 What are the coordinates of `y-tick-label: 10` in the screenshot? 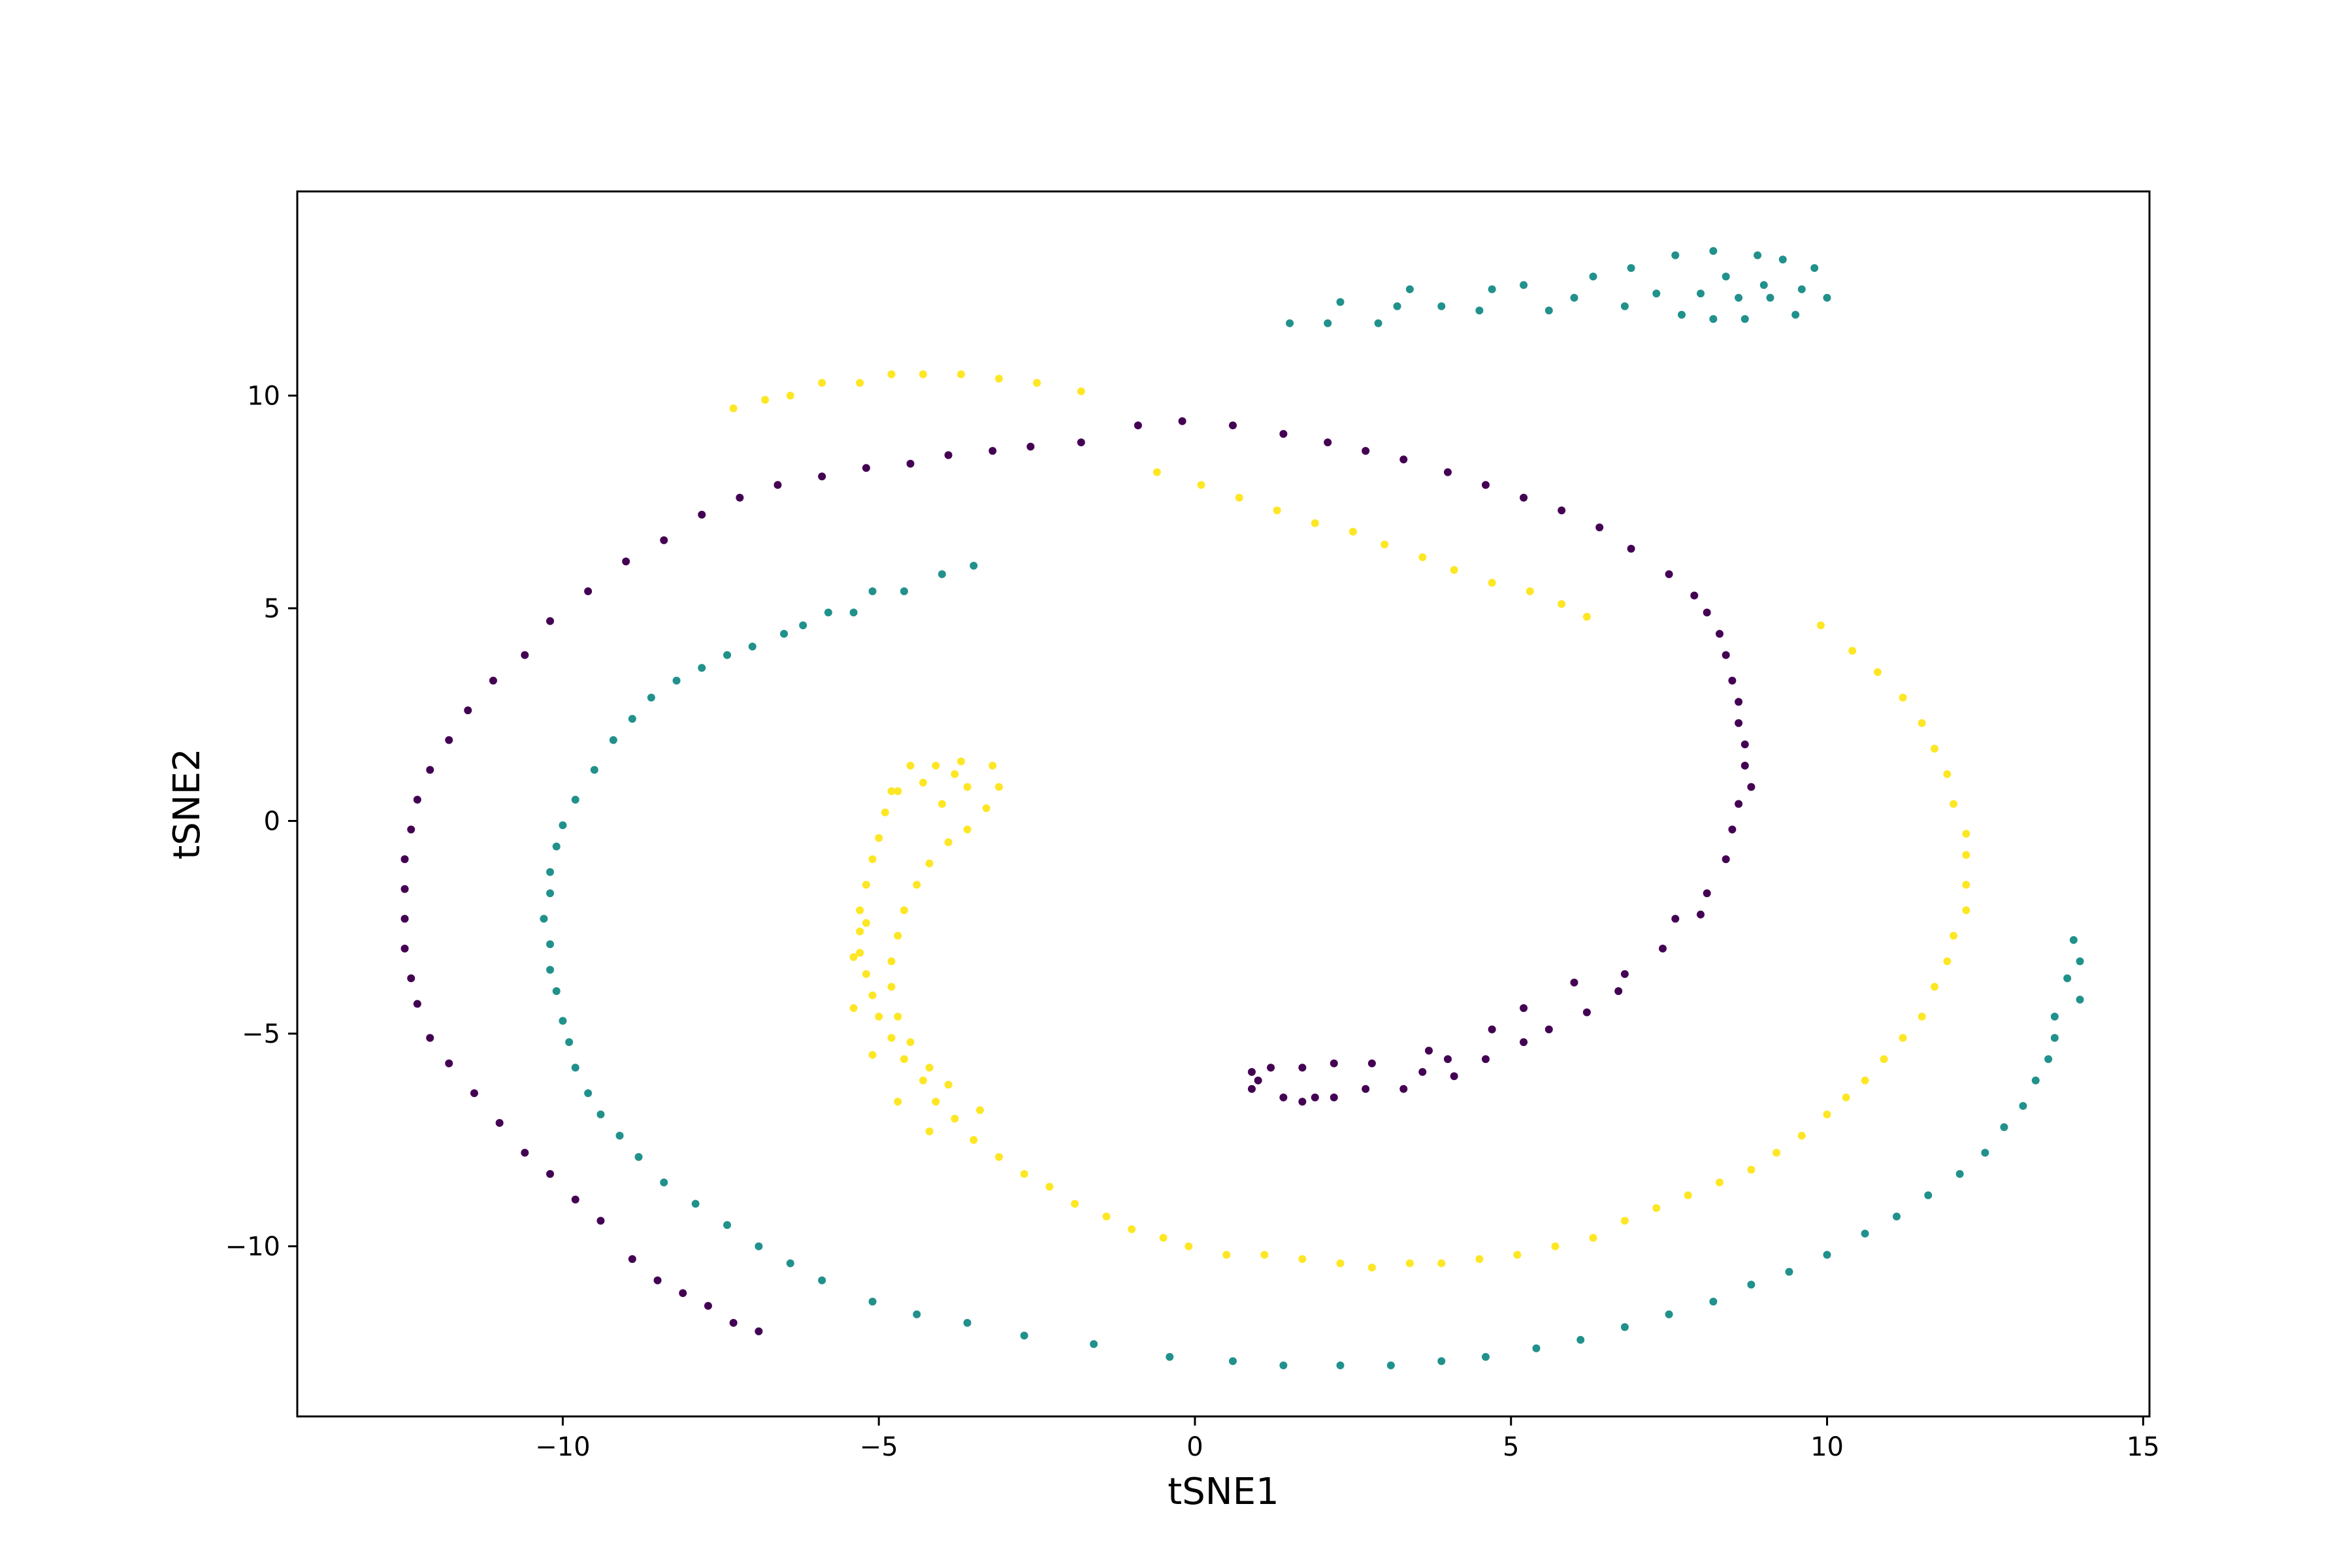 It's located at (263, 397).